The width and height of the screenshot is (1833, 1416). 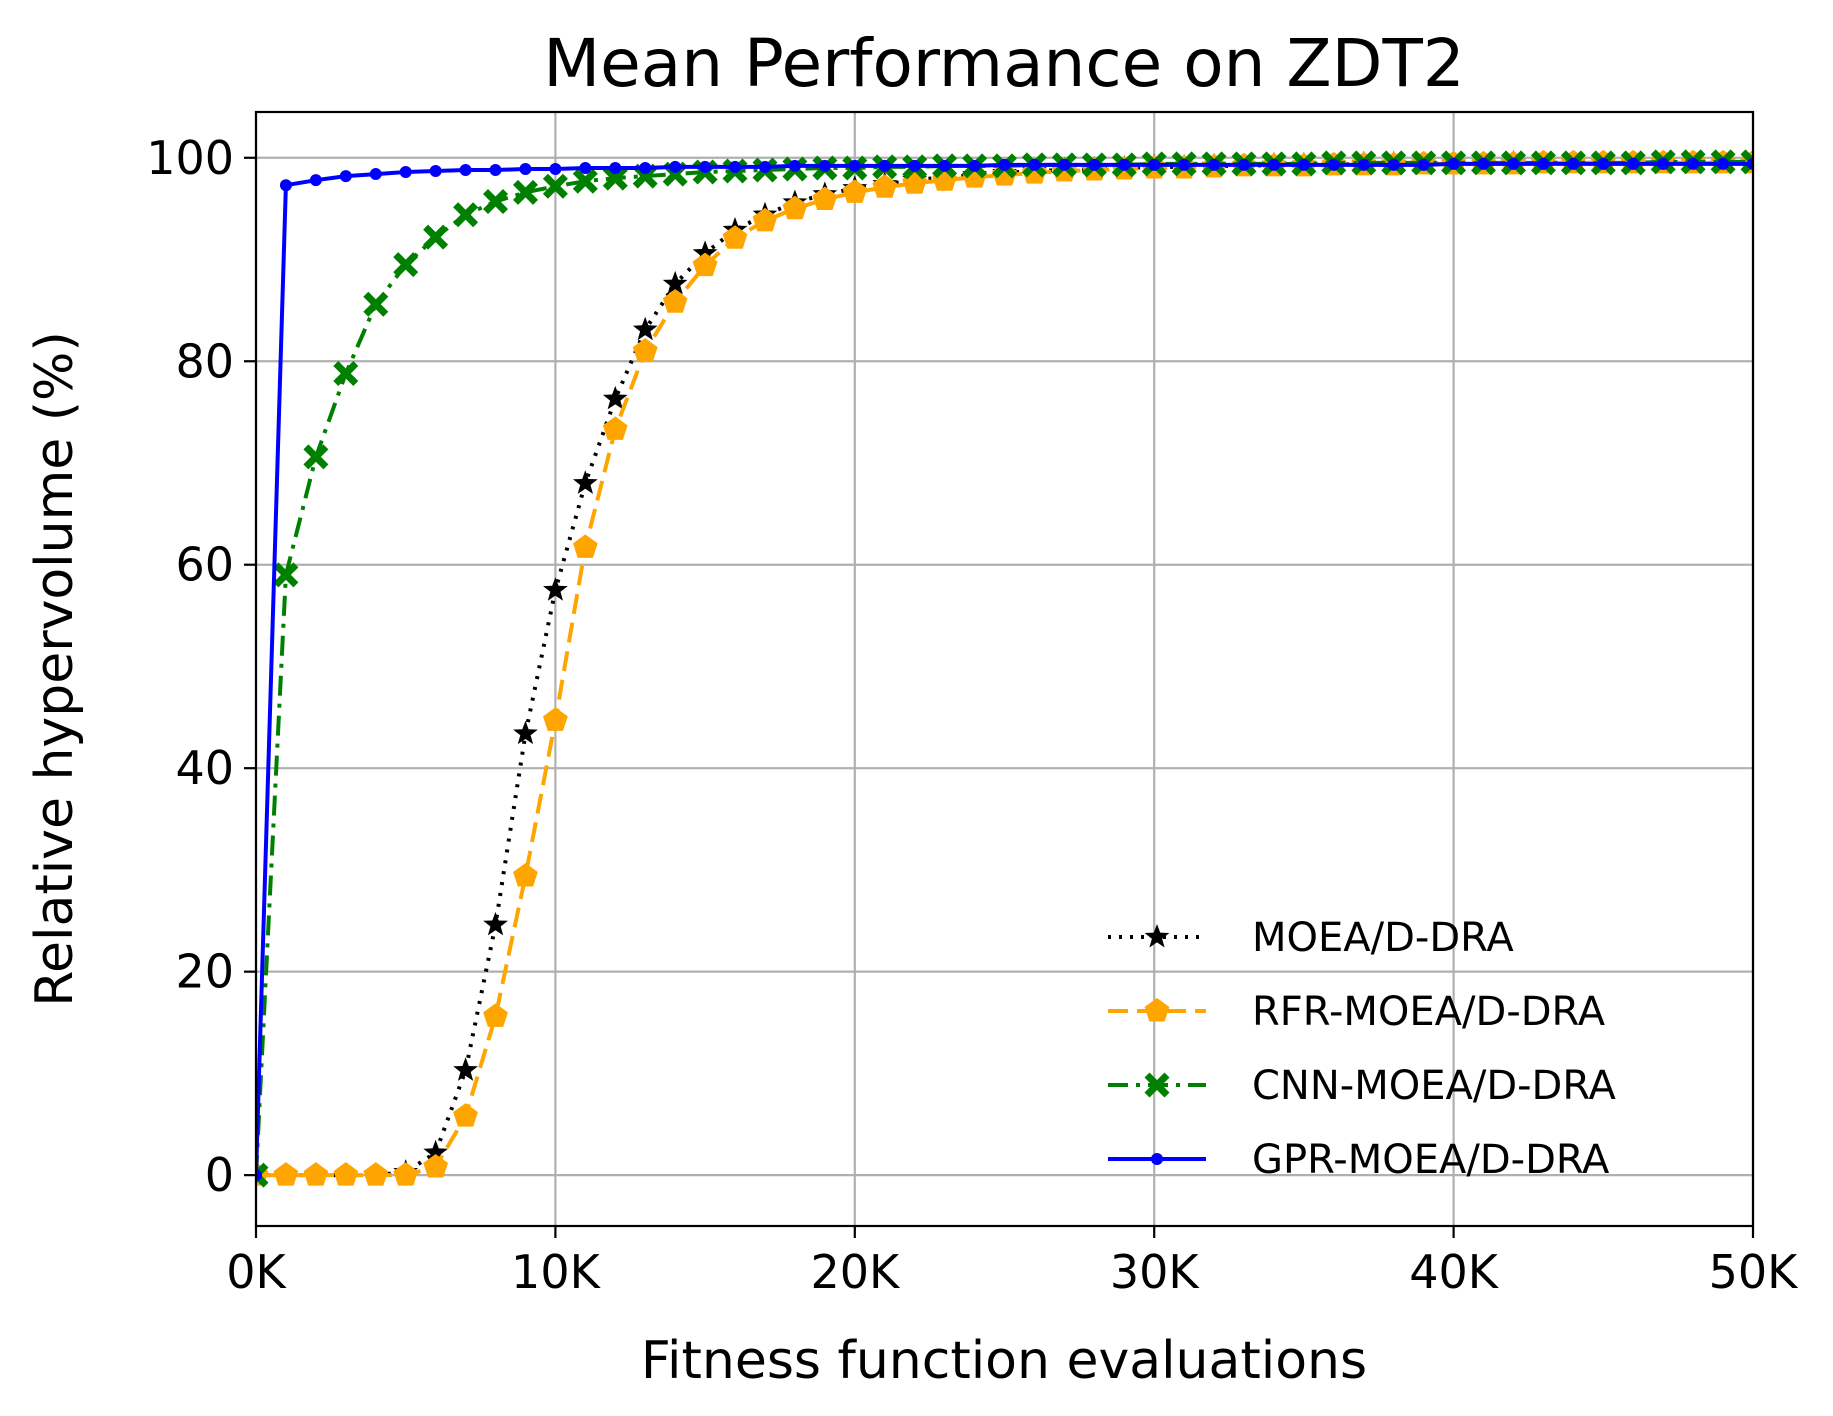 I want to click on x-tick-label: 40K, so click(x=1454, y=1272).